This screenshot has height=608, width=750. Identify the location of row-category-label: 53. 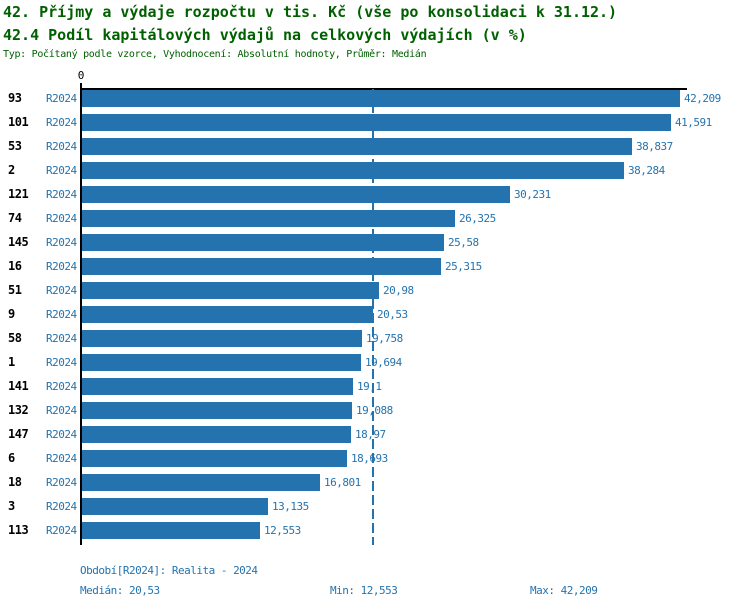
(15, 146).